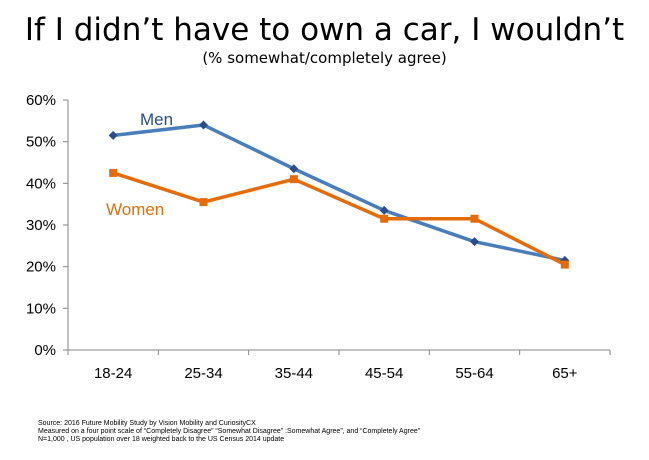 This screenshot has width=649, height=460. What do you see at coordinates (294, 373) in the screenshot?
I see `x-tick-label: 35-44` at bounding box center [294, 373].